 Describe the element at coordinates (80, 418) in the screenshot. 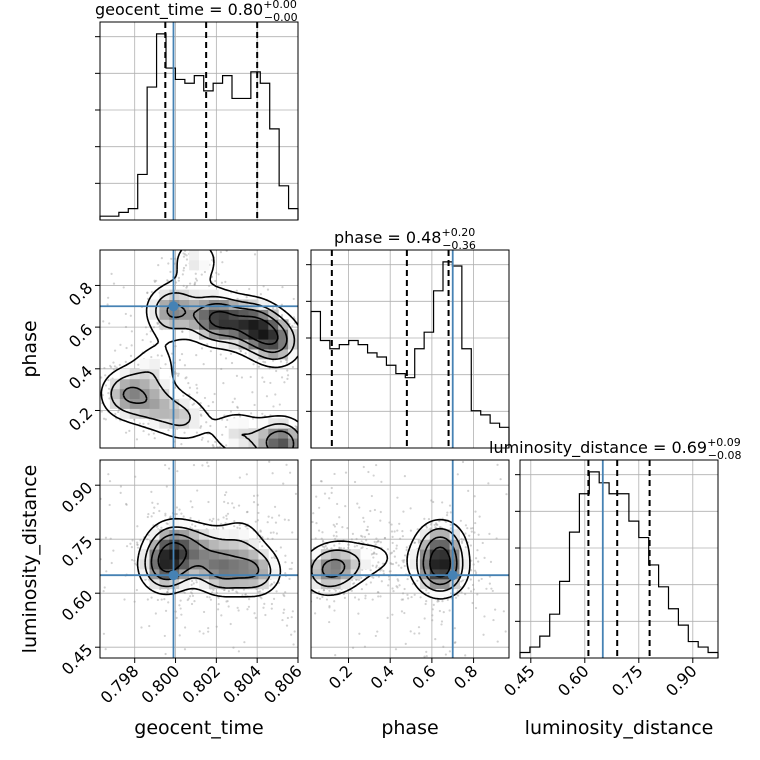

I see `y-tick-label: 0.2` at that location.